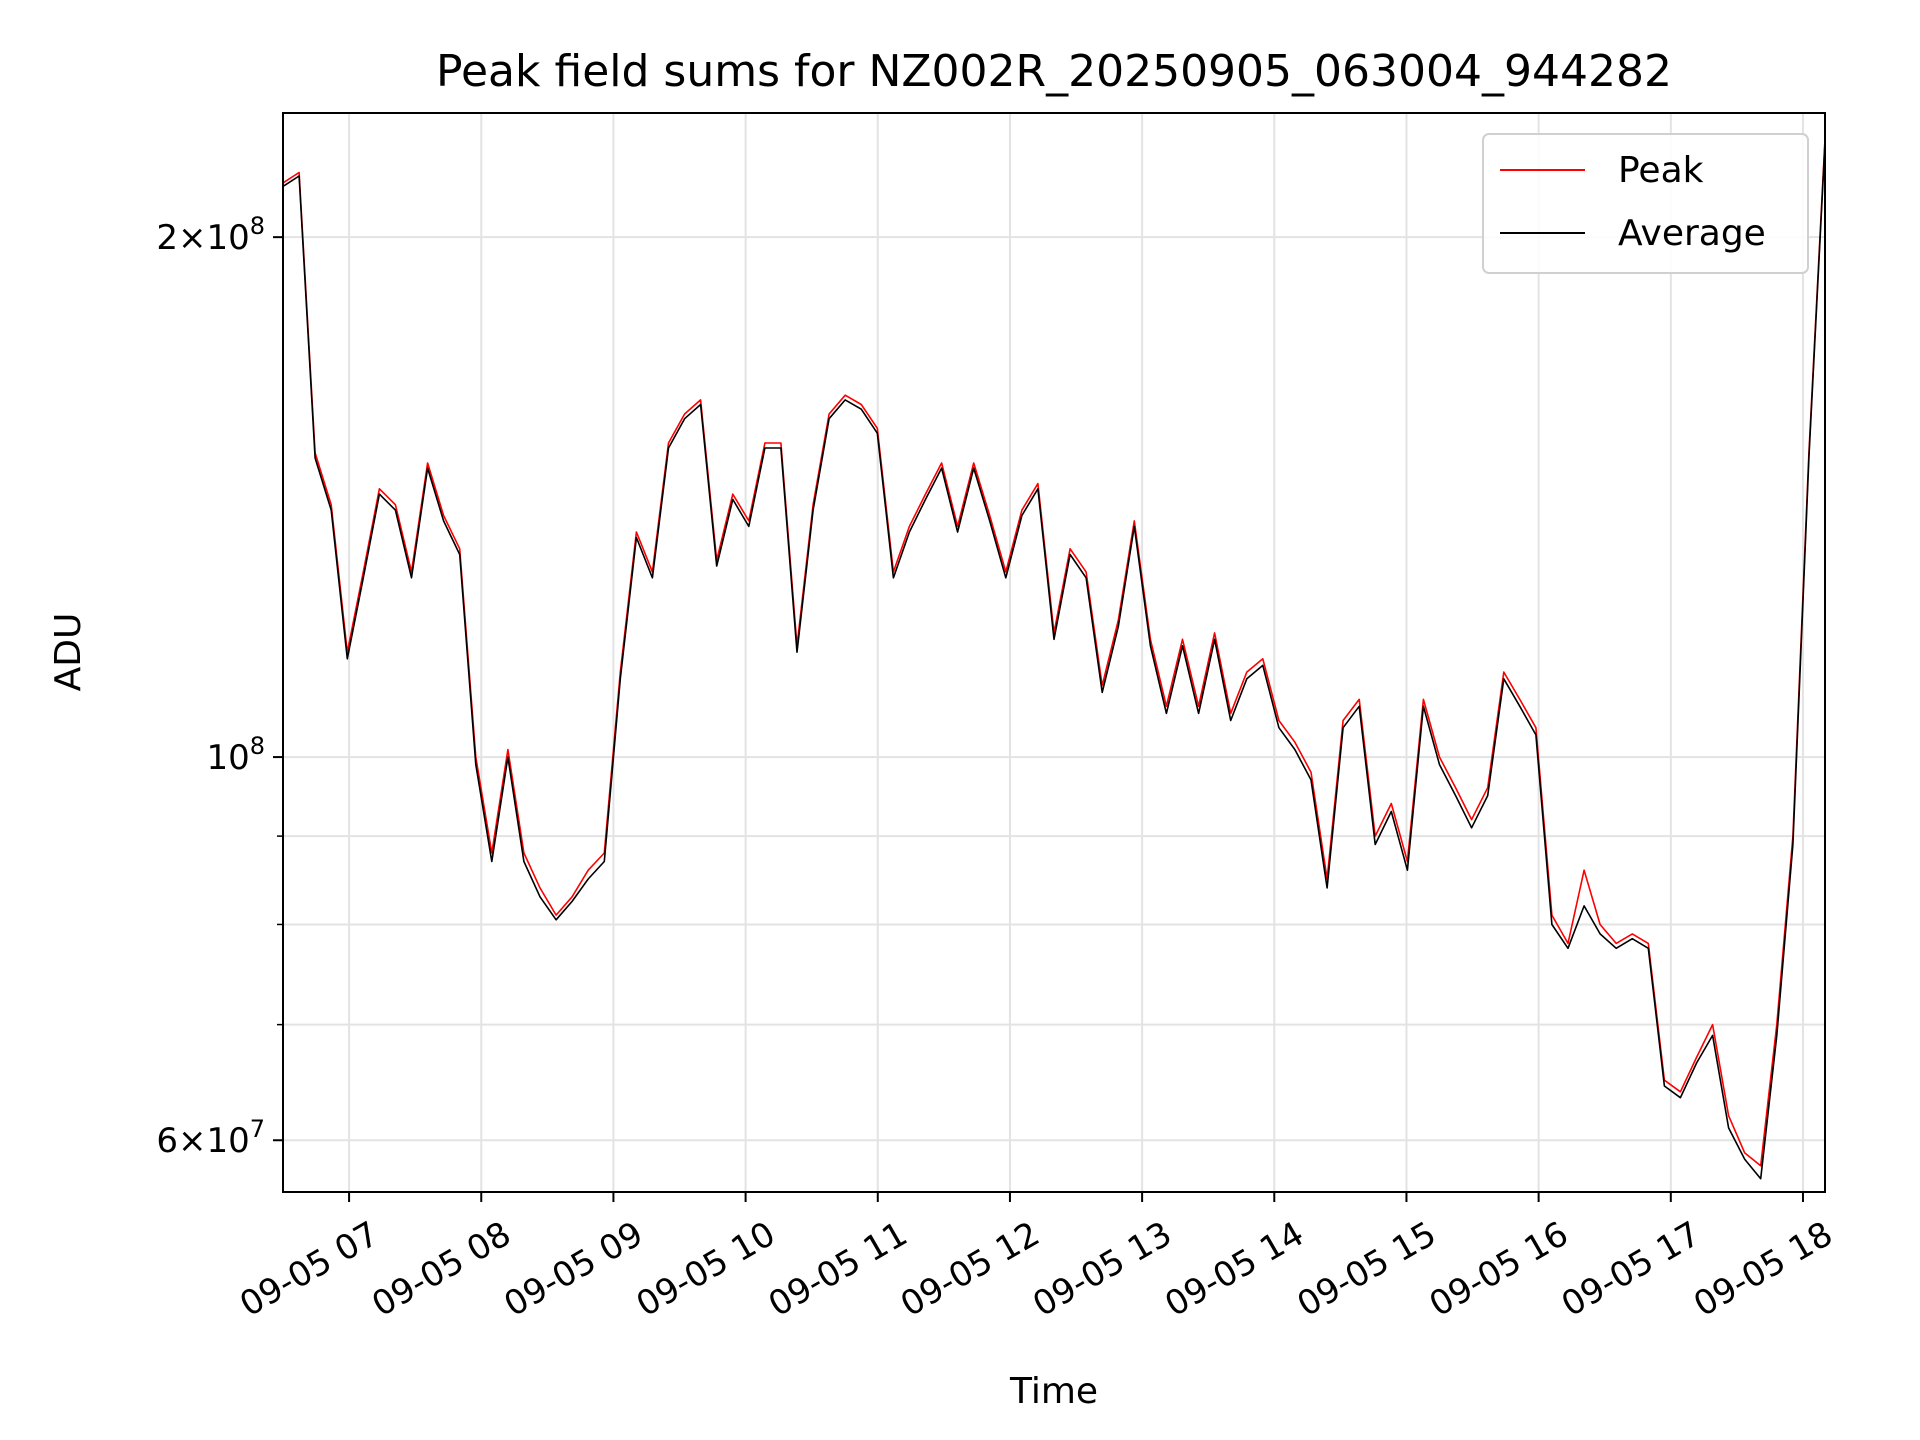 The width and height of the screenshot is (1920, 1440). I want to click on y-tick-label: 6×107, so click(210, 1138).